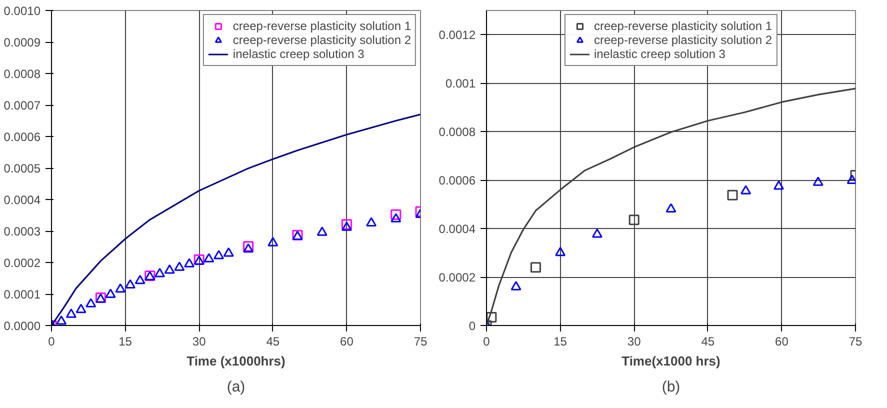 This screenshot has width=887, height=408. What do you see at coordinates (460, 83) in the screenshot?
I see `y-tick-label: 0.001` at bounding box center [460, 83].